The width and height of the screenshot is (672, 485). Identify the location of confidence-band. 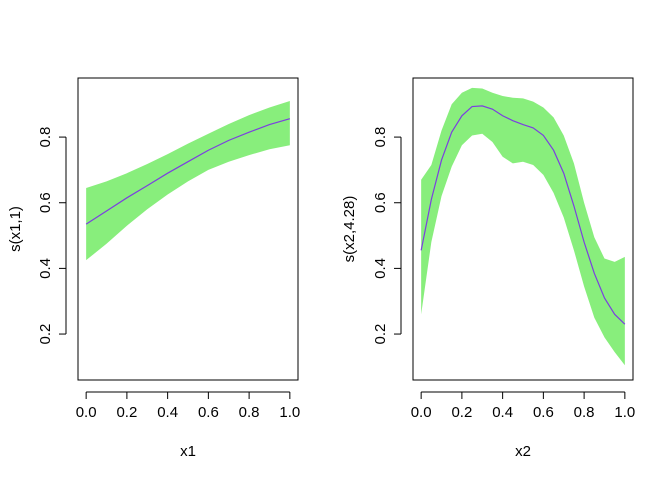
(188, 180).